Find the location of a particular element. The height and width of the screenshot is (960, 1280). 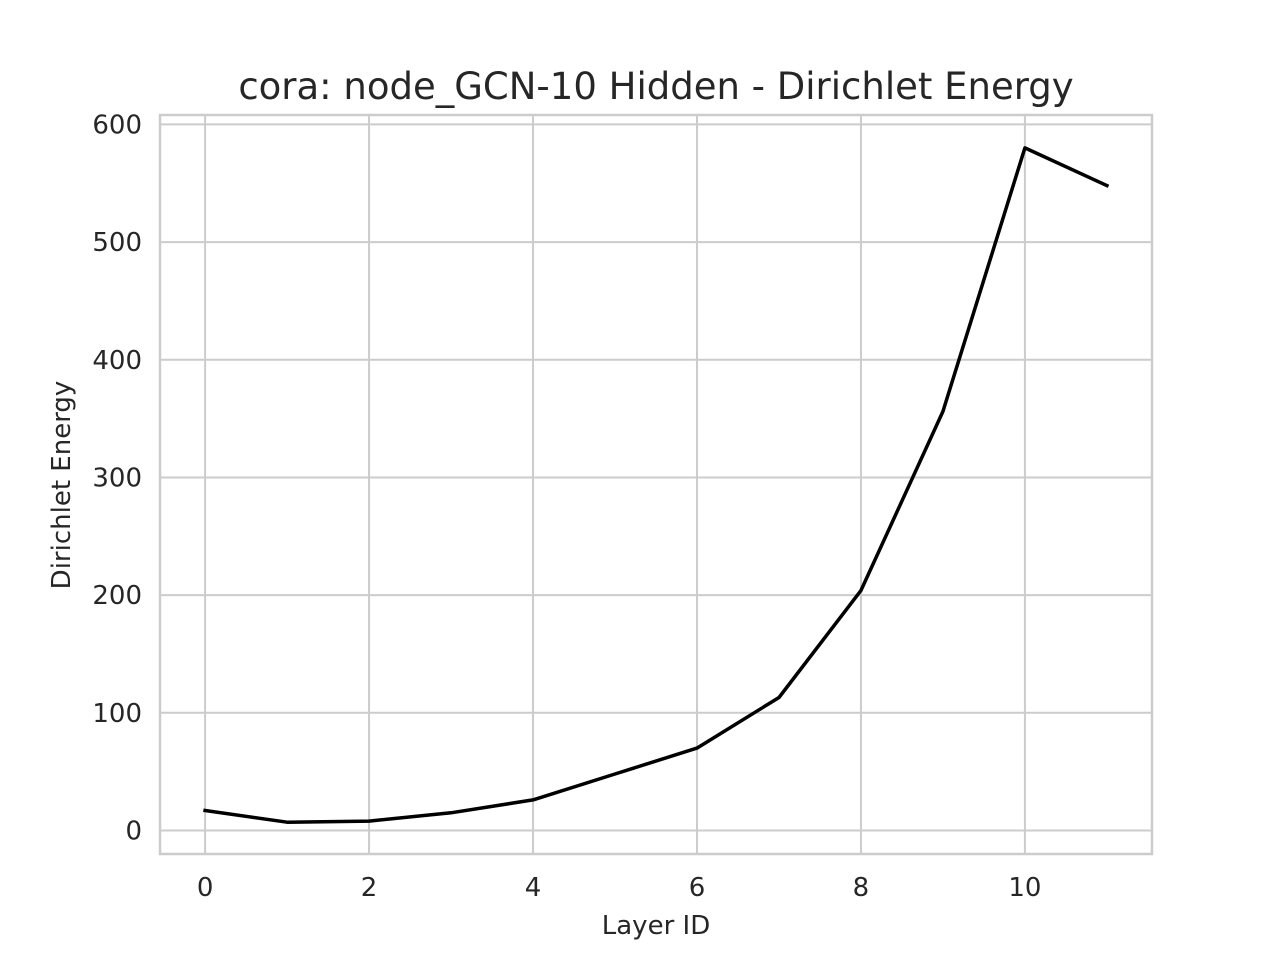

x-tick-label-10: 10 is located at coordinates (1024, 888).